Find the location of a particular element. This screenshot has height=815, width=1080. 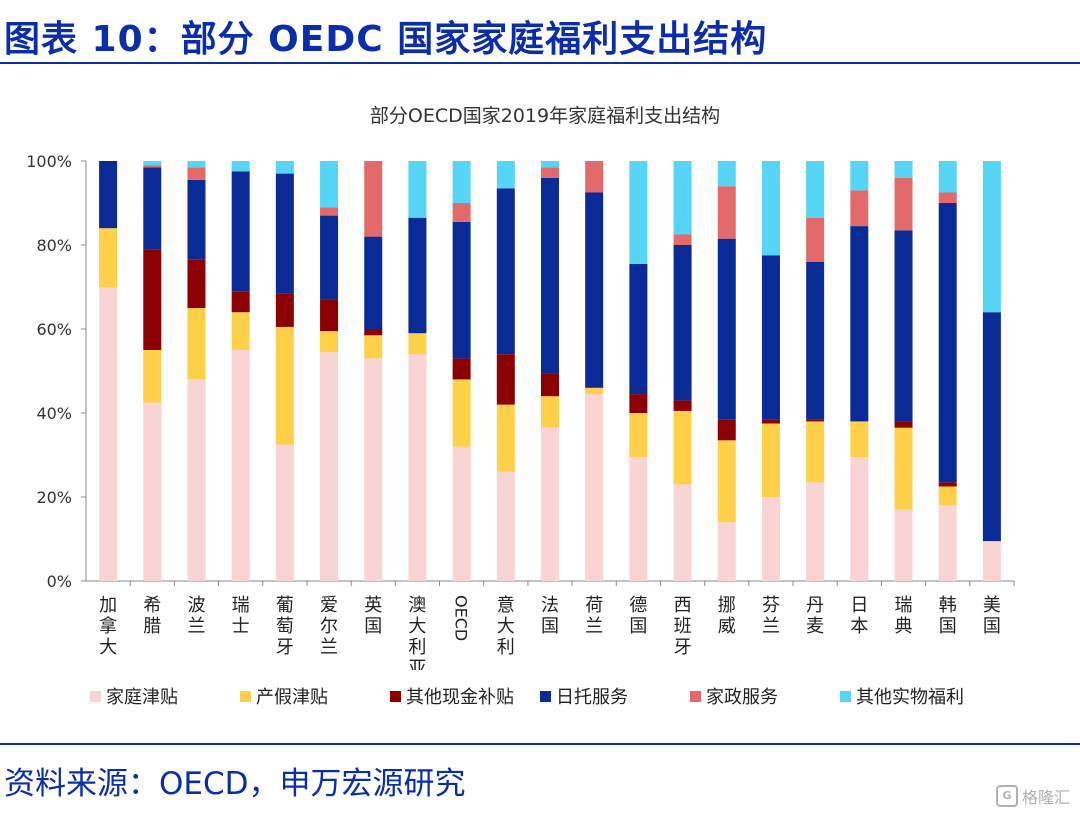

y-tick-label: 20% is located at coordinates (54, 497).